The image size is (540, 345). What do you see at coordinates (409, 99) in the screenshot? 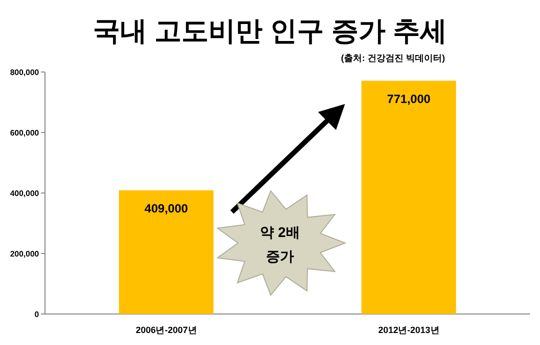
I see `data-label: 771,000` at bounding box center [409, 99].